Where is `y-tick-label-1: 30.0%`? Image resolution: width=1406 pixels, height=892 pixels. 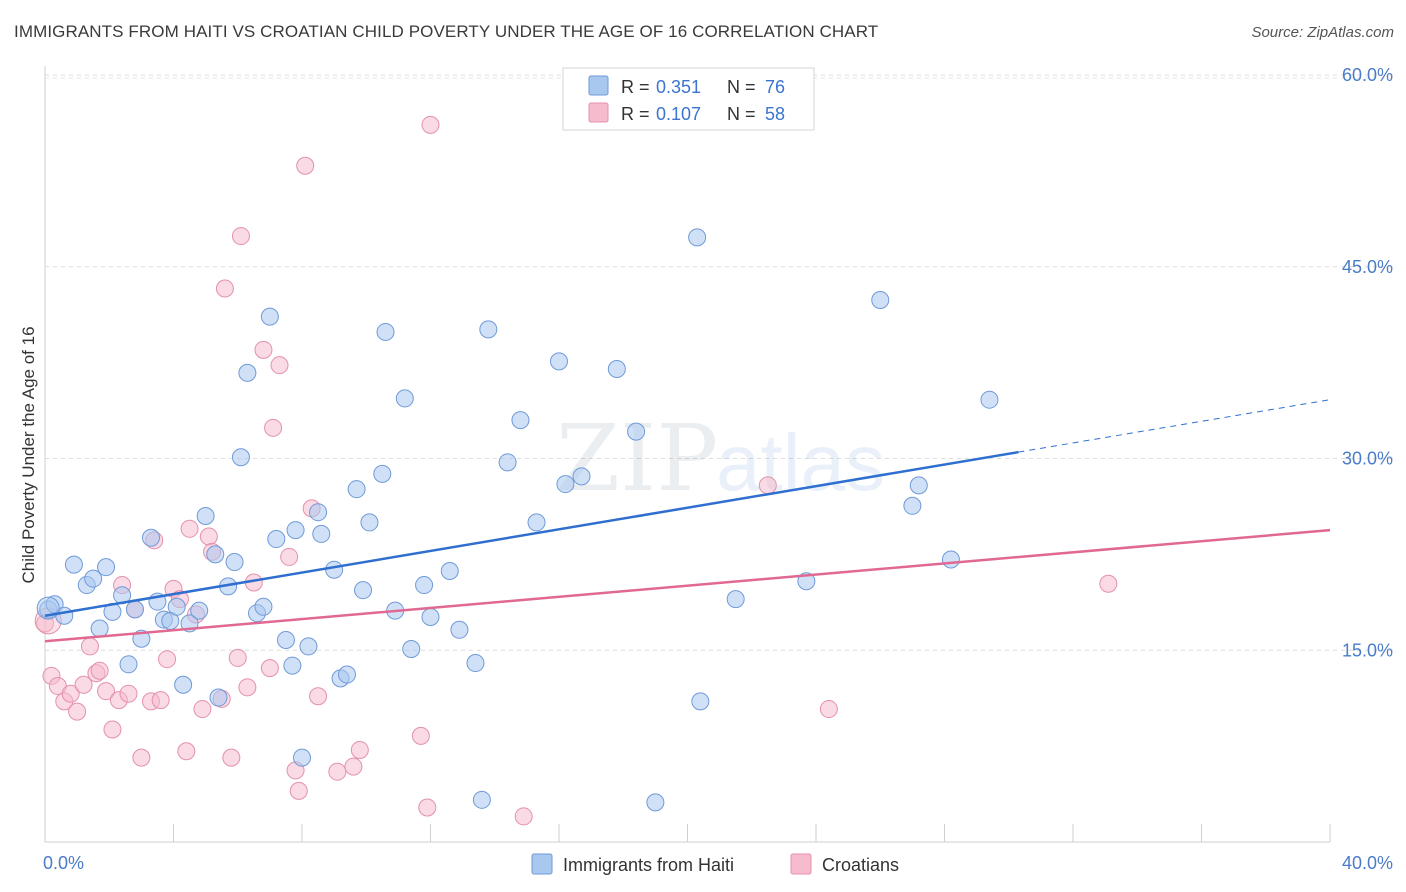 y-tick-label-1: 30.0% is located at coordinates (1367, 459).